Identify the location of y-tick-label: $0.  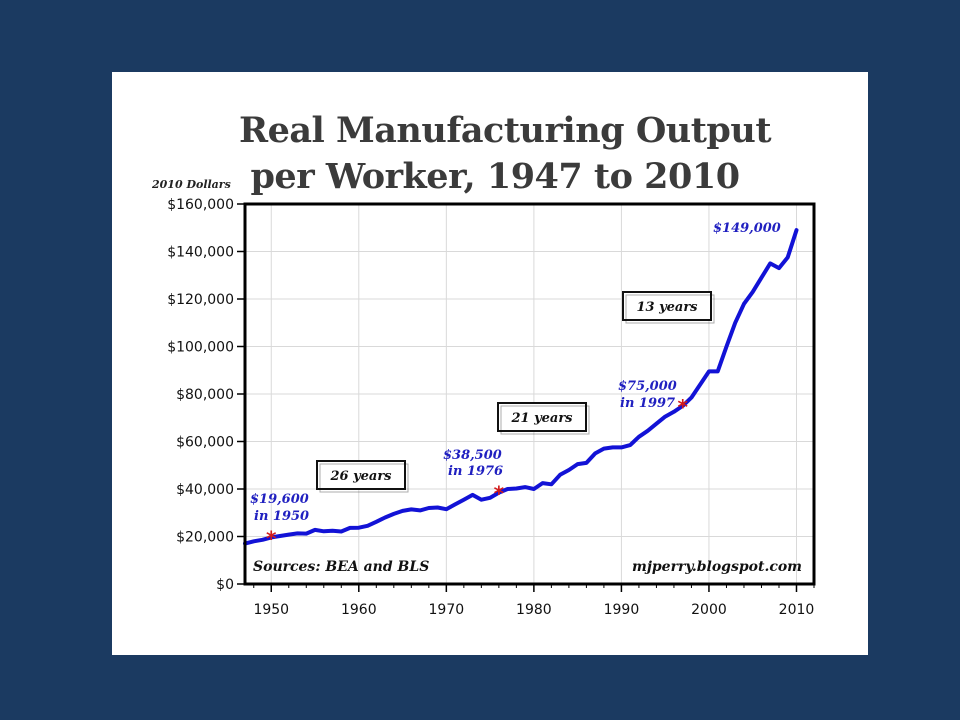
(225, 585).